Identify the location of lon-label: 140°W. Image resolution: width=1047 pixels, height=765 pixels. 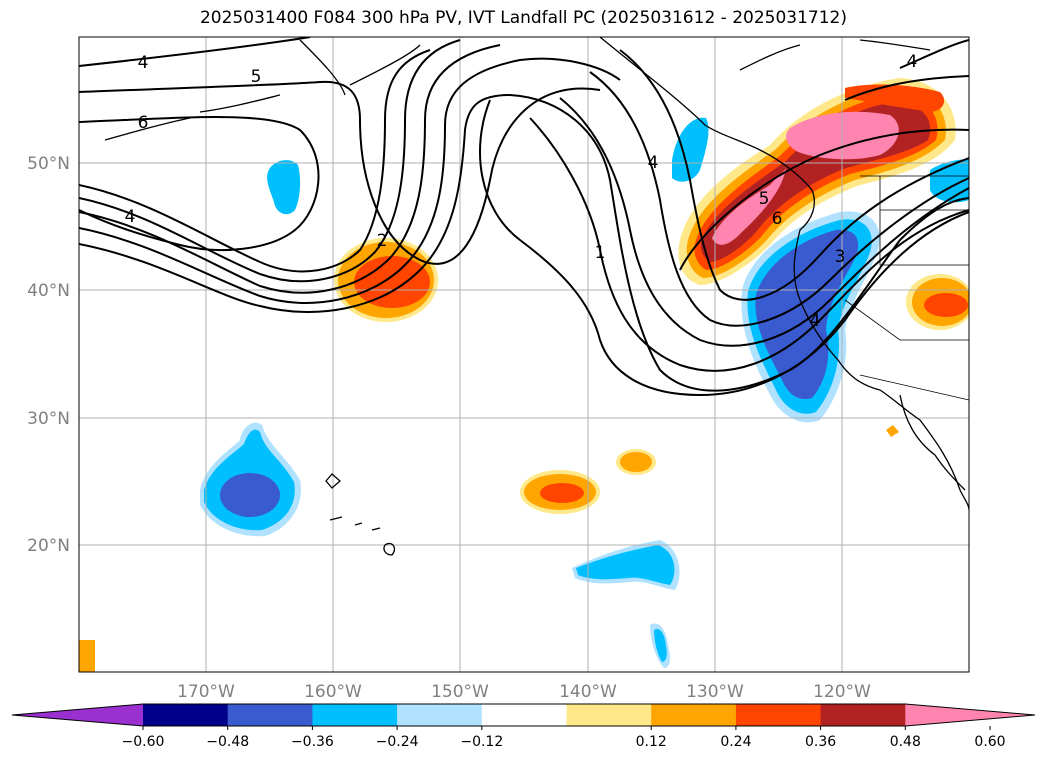
(588, 692).